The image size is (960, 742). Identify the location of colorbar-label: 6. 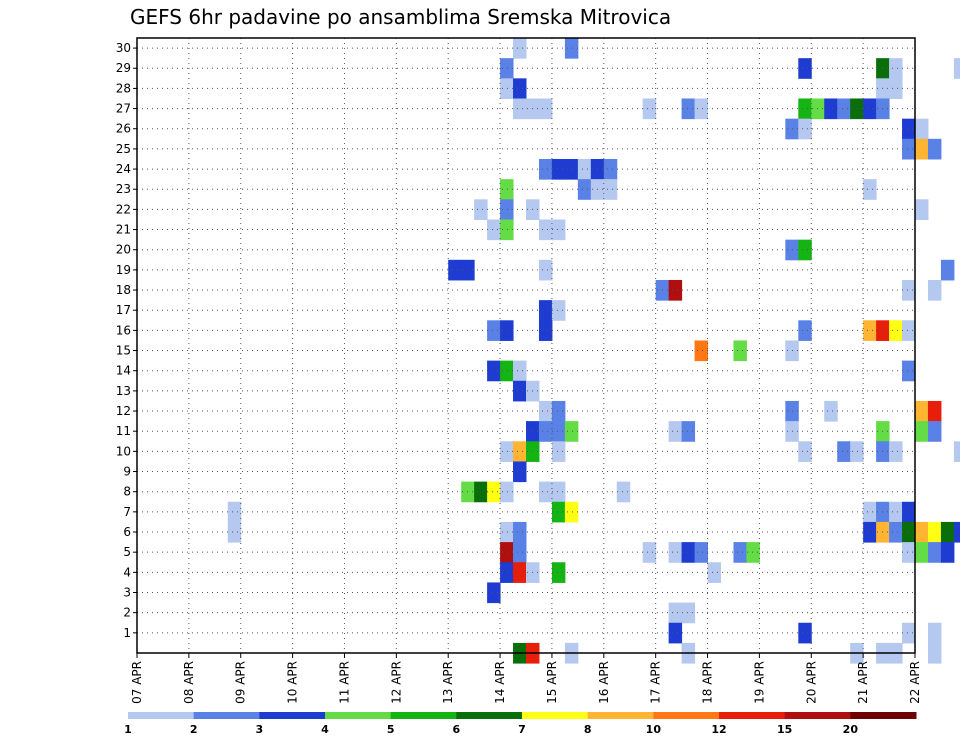
(457, 729).